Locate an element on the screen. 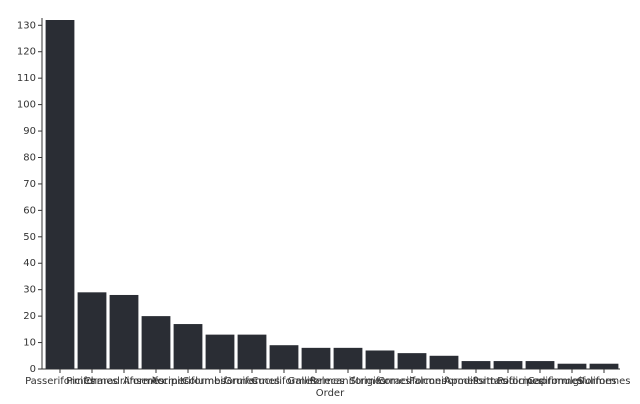  x-tick-label: Accipitriformes is located at coordinates (187, 381).